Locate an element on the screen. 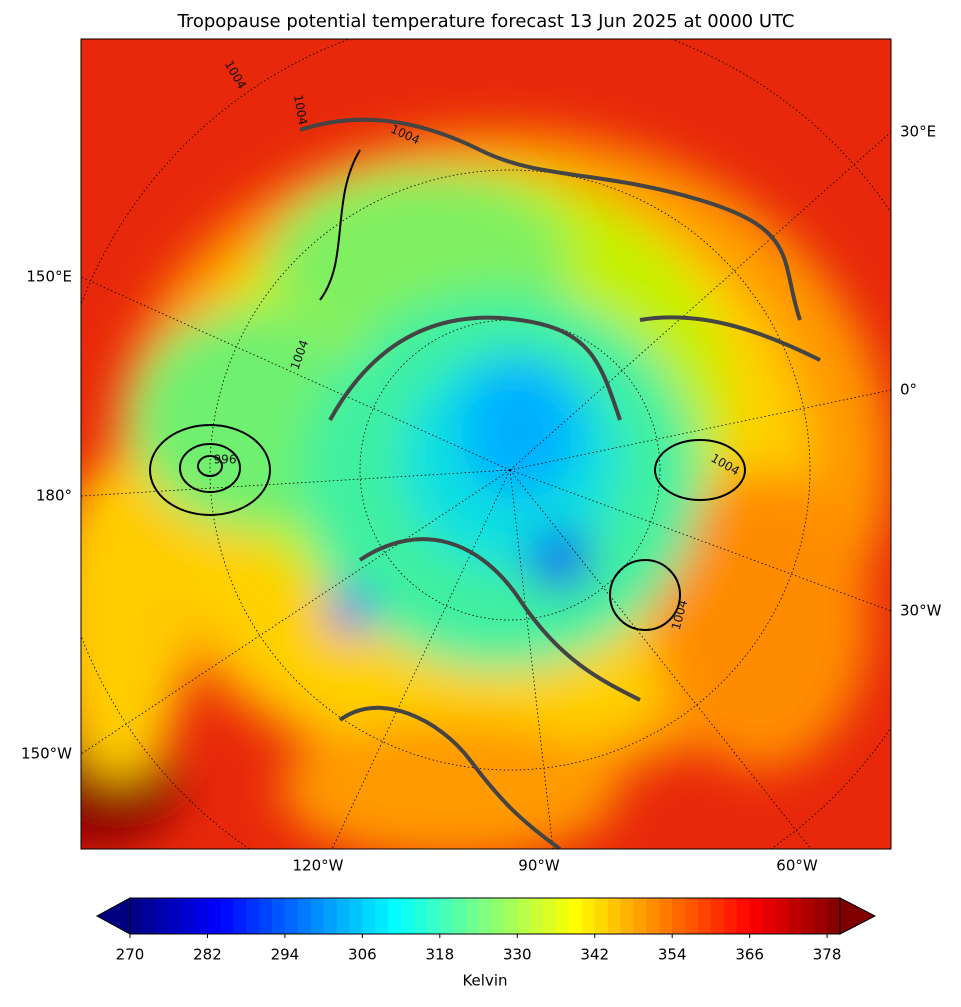 The width and height of the screenshot is (961, 1007). colorbar-tick-label: 282 is located at coordinates (207, 955).